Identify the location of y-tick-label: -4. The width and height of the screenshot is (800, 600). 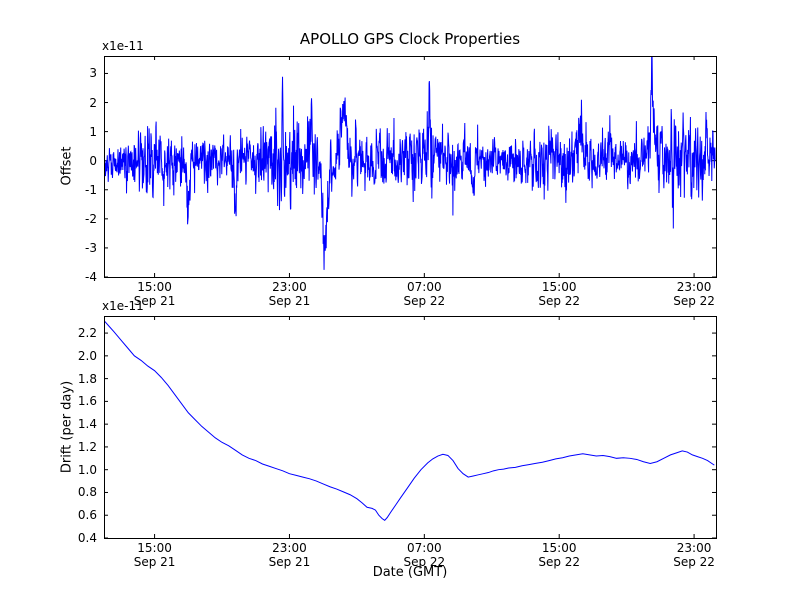
(91, 277).